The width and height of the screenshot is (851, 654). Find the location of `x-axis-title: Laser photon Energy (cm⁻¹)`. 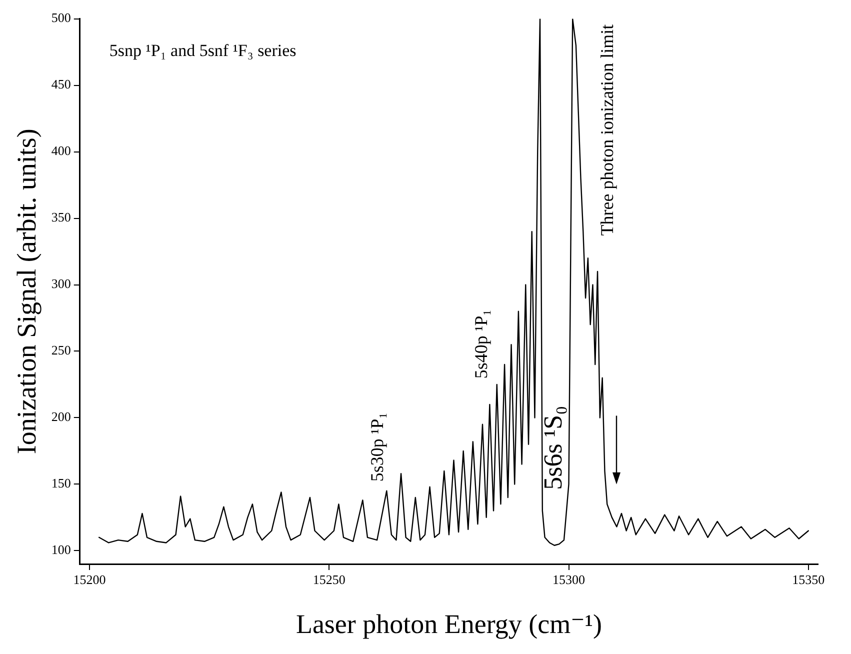

x-axis-title: Laser photon Energy (cm⁻¹) is located at coordinates (449, 623).